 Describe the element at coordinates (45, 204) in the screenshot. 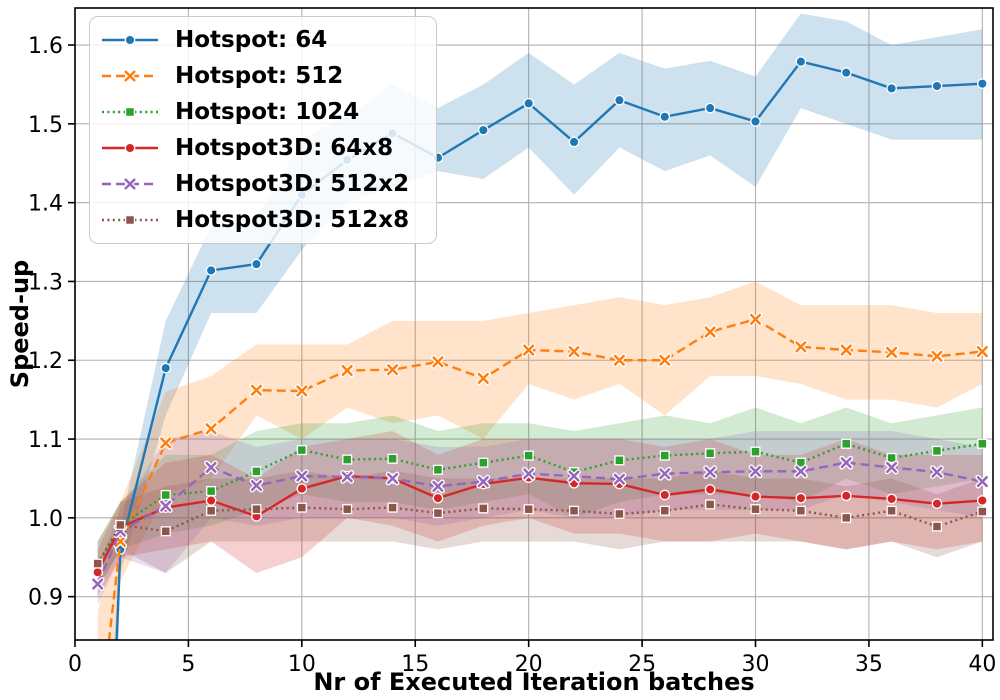

I see `y-tick-label: 1.4` at that location.